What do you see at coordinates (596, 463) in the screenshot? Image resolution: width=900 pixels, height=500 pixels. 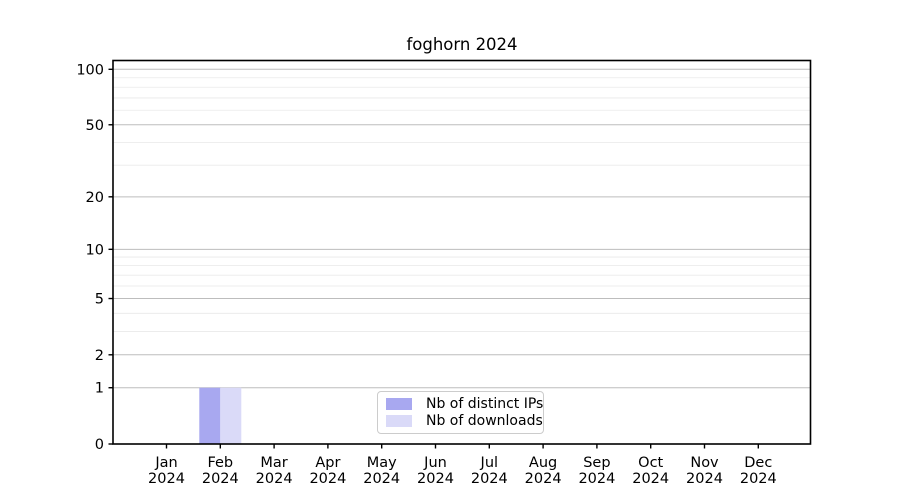 I see `x-tick-month-label: Sep` at bounding box center [596, 463].